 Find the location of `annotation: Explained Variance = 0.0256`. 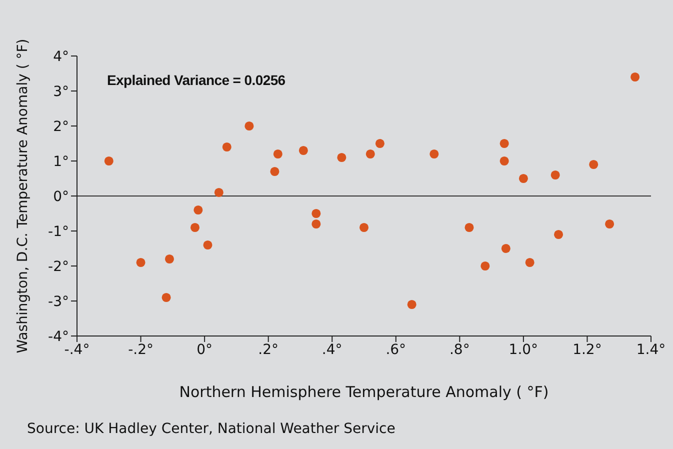

annotation: Explained Variance = 0.0256 is located at coordinates (196, 80).